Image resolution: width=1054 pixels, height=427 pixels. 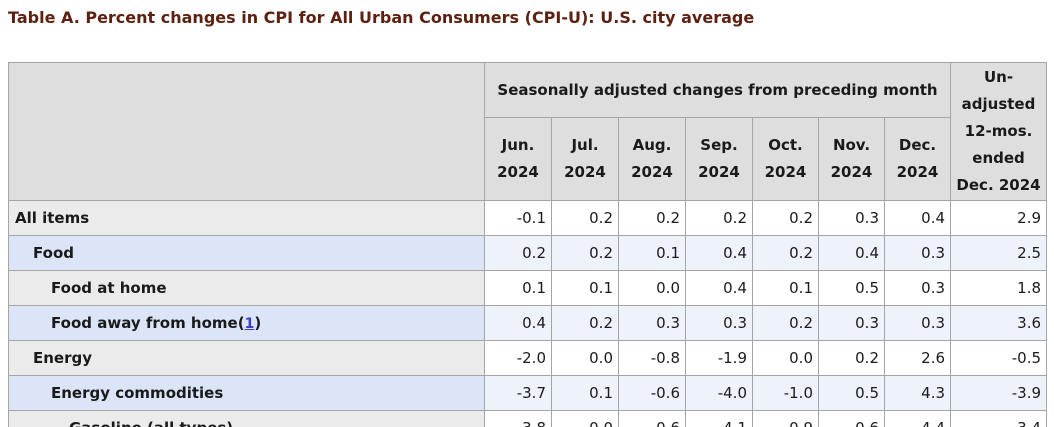 I want to click on corner-cell, so click(x=246, y=131).